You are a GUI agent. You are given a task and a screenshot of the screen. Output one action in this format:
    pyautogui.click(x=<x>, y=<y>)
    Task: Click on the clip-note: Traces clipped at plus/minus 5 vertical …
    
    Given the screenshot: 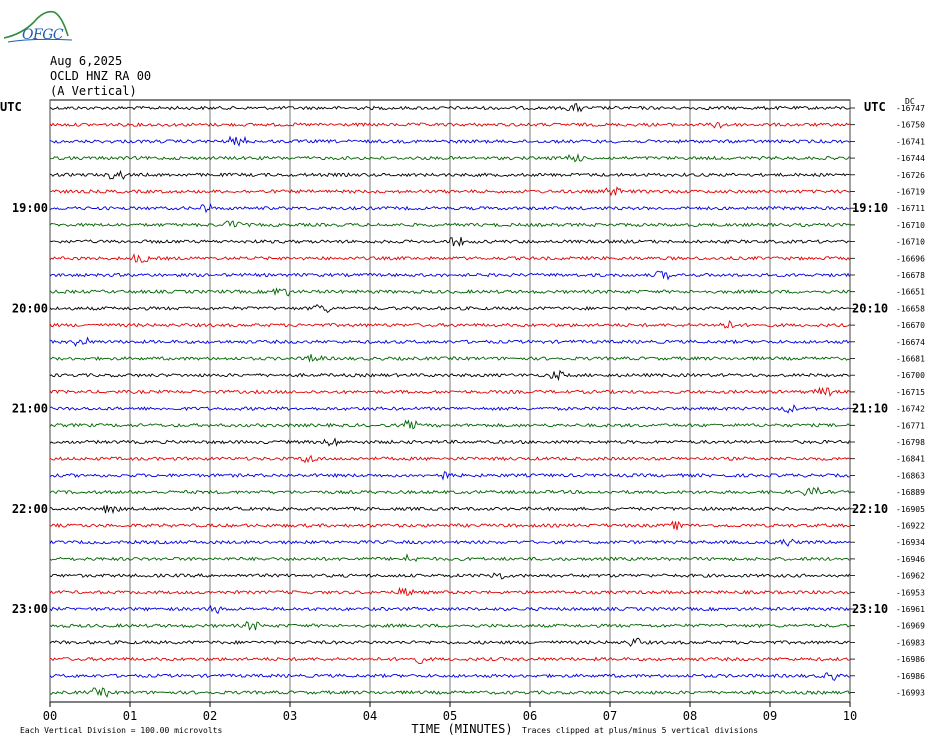 What is the action you would take?
    pyautogui.click(x=640, y=730)
    